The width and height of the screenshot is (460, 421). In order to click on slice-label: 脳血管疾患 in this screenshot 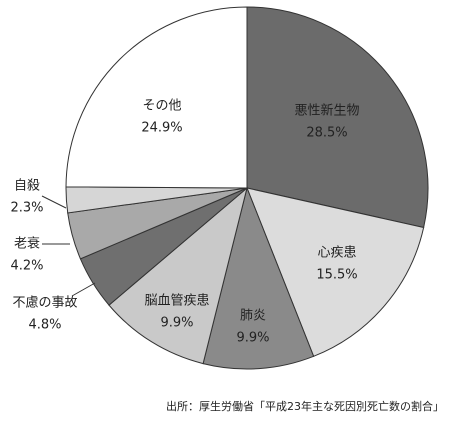, I will do `click(176, 301)`.